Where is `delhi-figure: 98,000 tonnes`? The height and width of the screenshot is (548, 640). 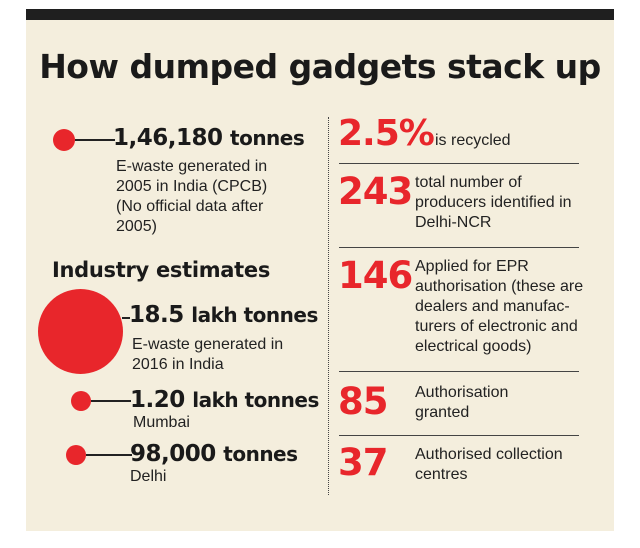 delhi-figure: 98,000 tonnes is located at coordinates (214, 454).